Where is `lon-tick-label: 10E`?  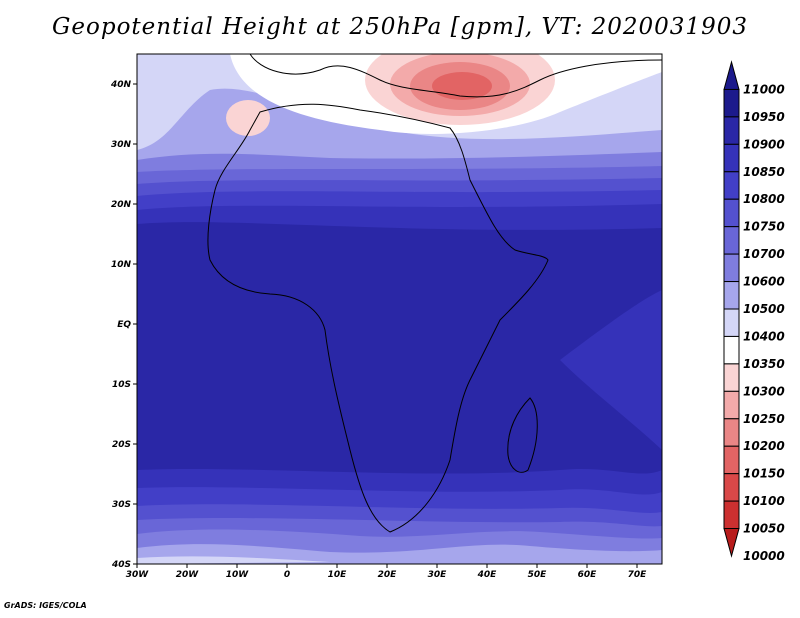 lon-tick-label: 10E is located at coordinates (338, 575).